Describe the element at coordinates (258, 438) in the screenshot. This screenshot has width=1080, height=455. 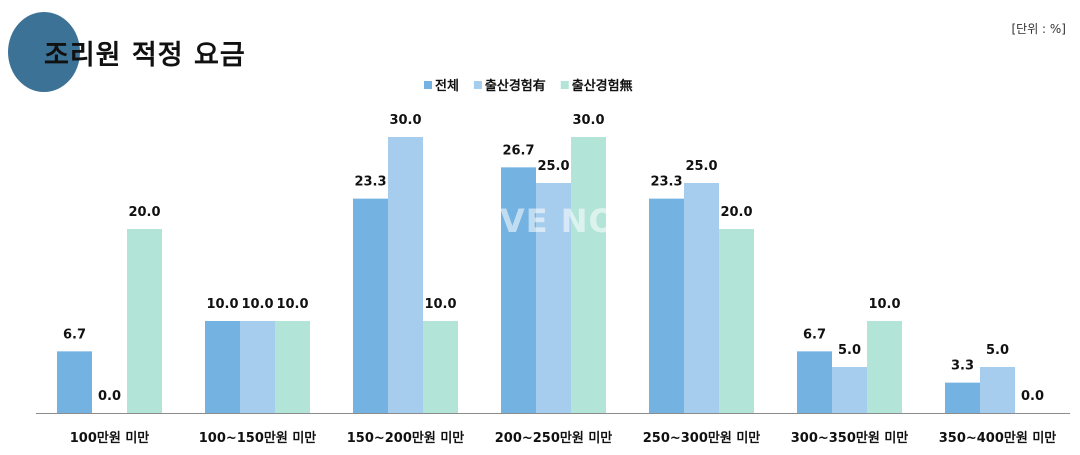
I see `x-tick-label: 100~150만원 미만` at that location.